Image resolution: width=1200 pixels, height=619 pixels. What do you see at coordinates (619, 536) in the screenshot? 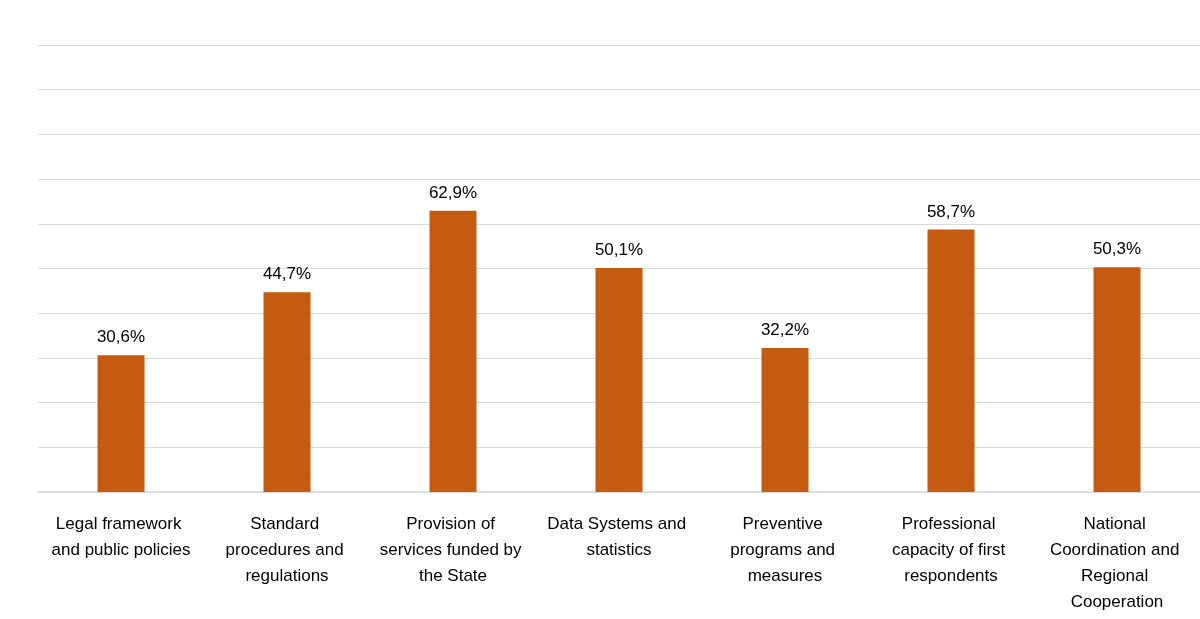
I see `x-tick-label: Data Systems and statistics` at bounding box center [619, 536].